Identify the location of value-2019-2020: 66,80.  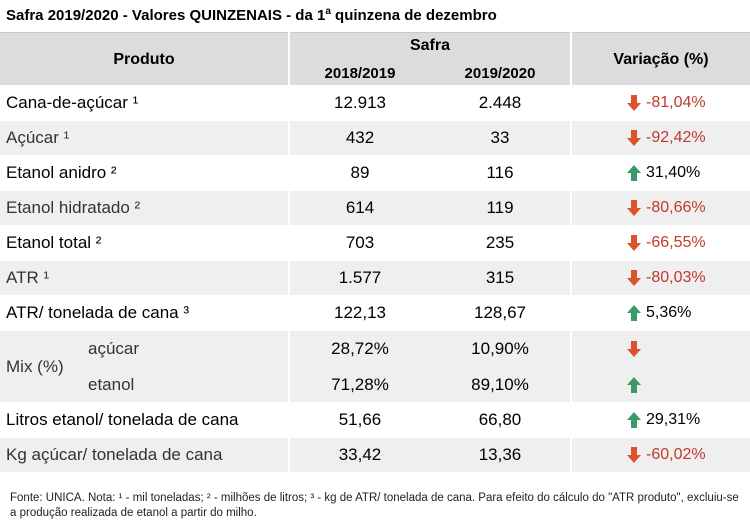
(500, 419).